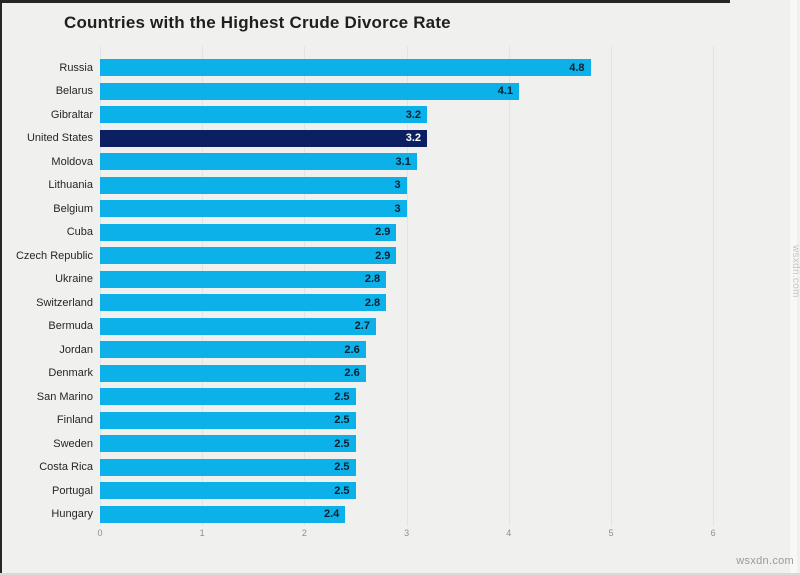  I want to click on bar-row: Moldova 3.1, so click(395, 162).